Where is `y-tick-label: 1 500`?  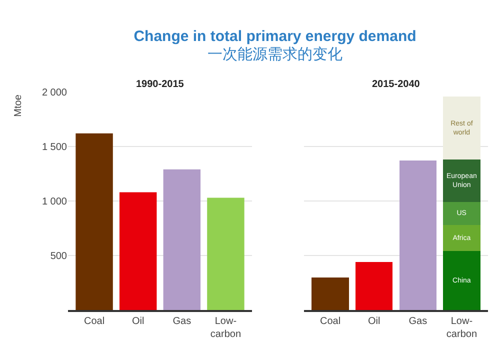 y-tick-label: 1 500 is located at coordinates (55, 147).